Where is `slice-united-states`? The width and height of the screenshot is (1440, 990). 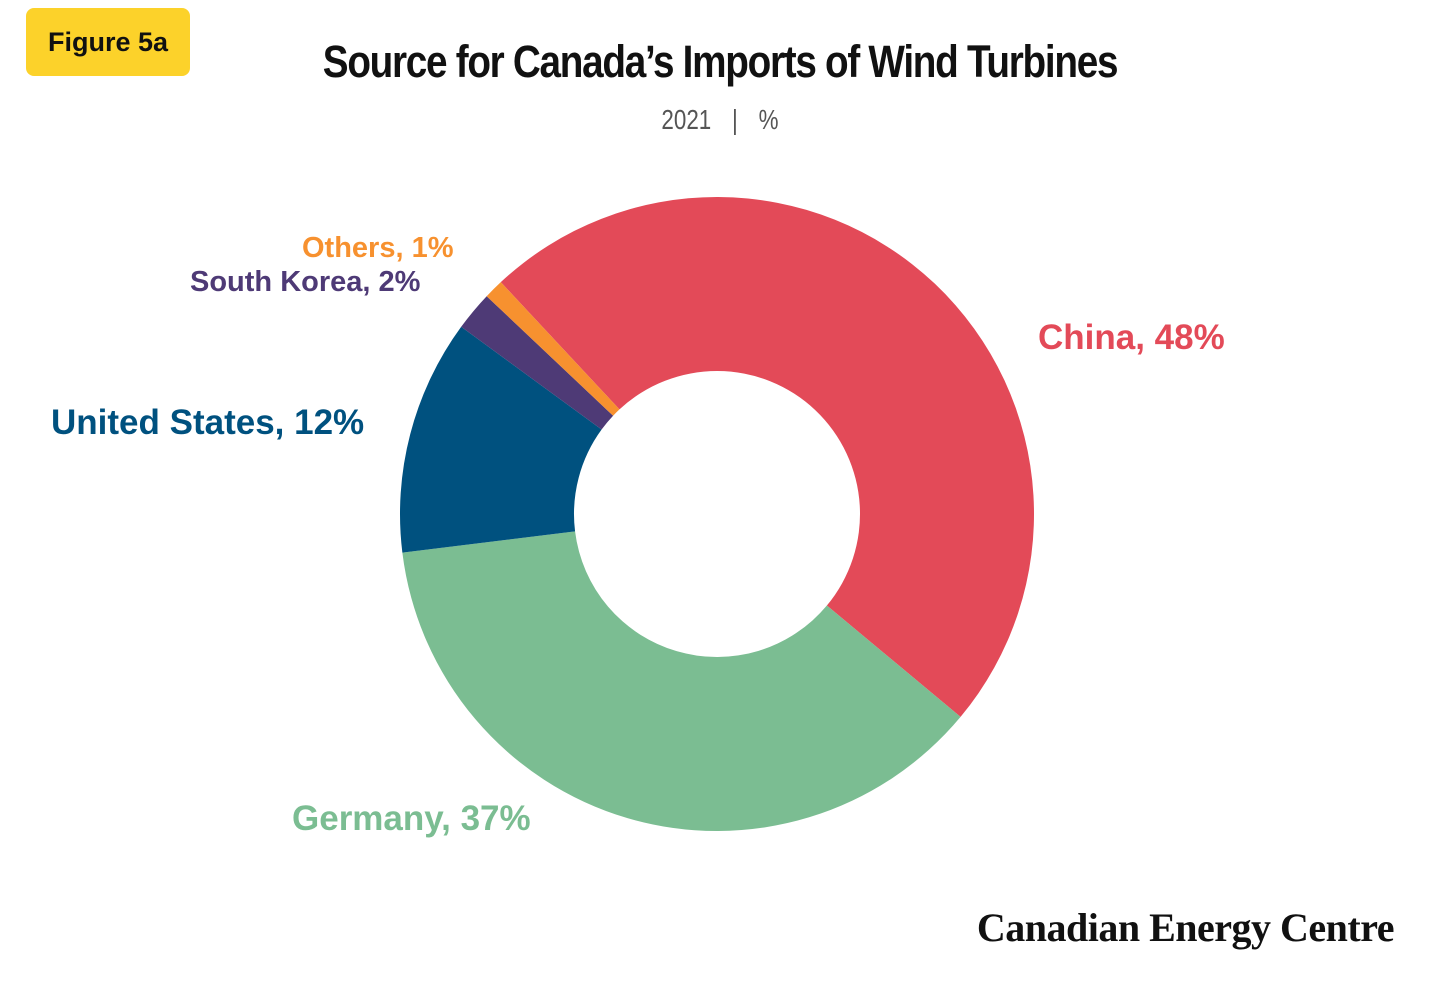
slice-united-states is located at coordinates (501, 439).